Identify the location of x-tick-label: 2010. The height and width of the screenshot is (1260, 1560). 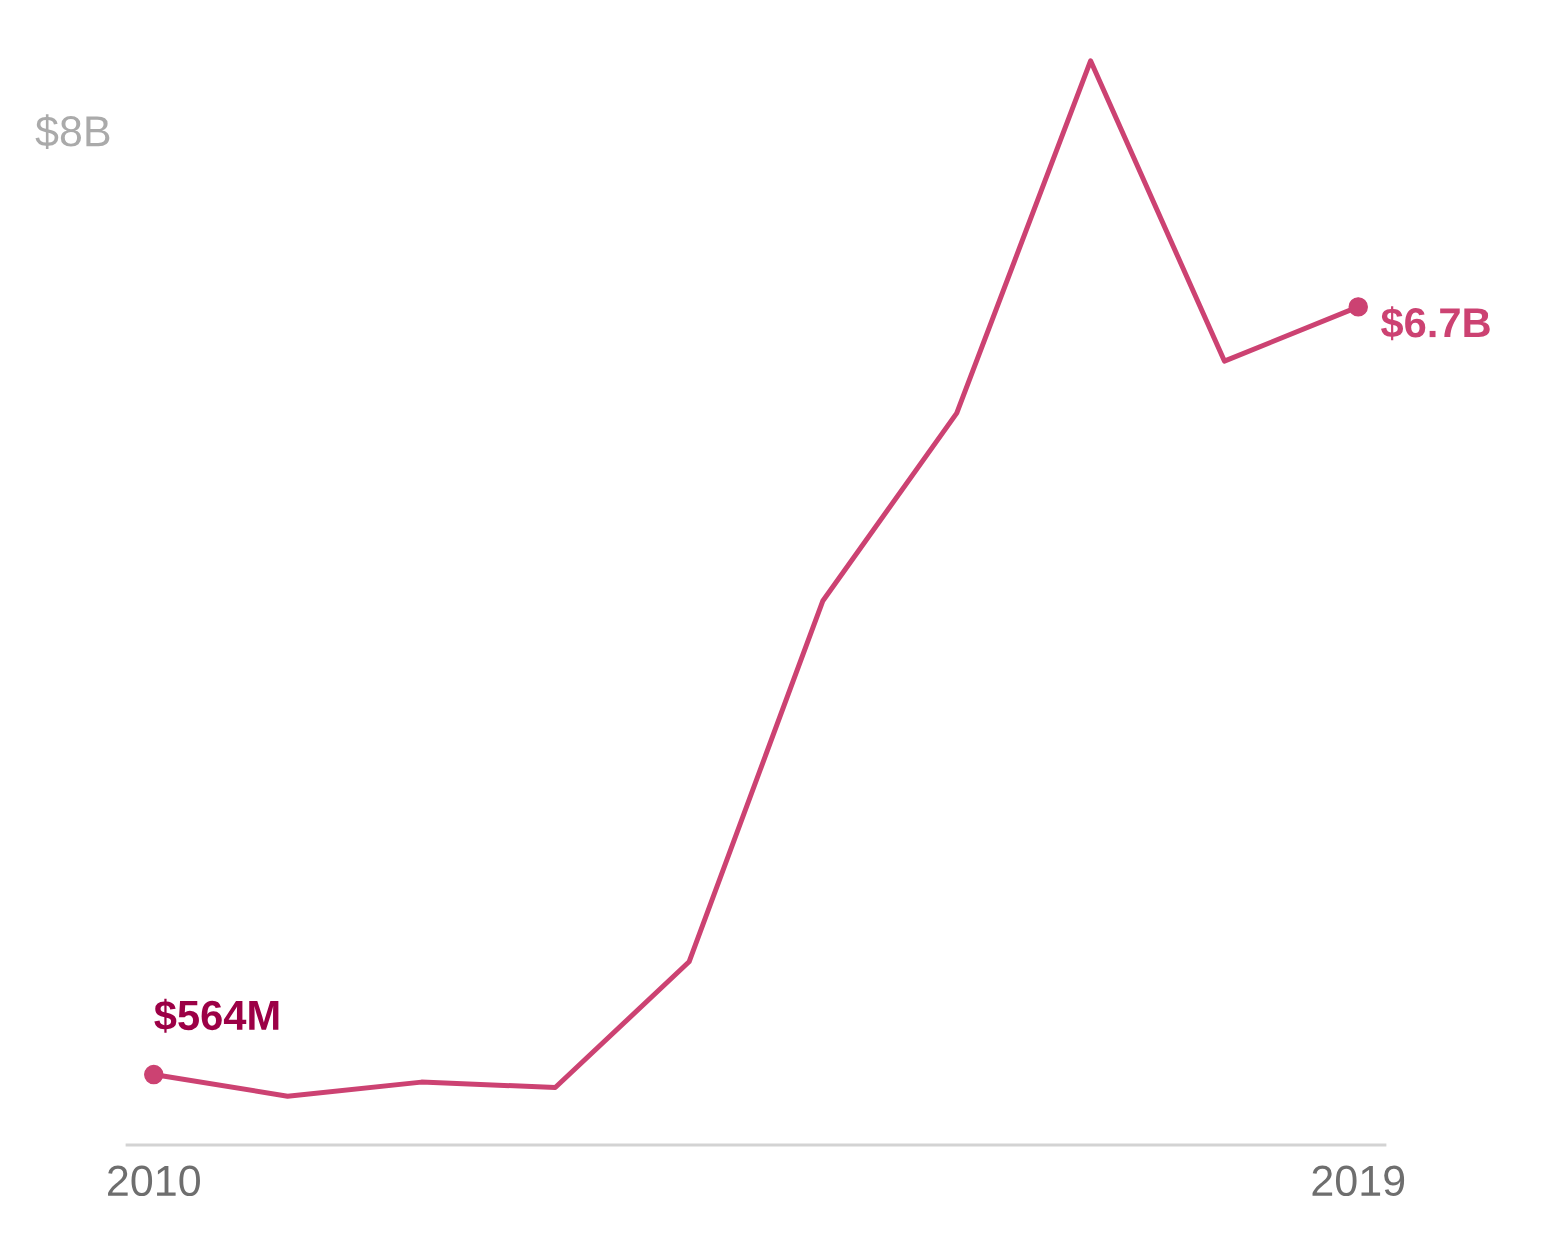
(154, 1181).